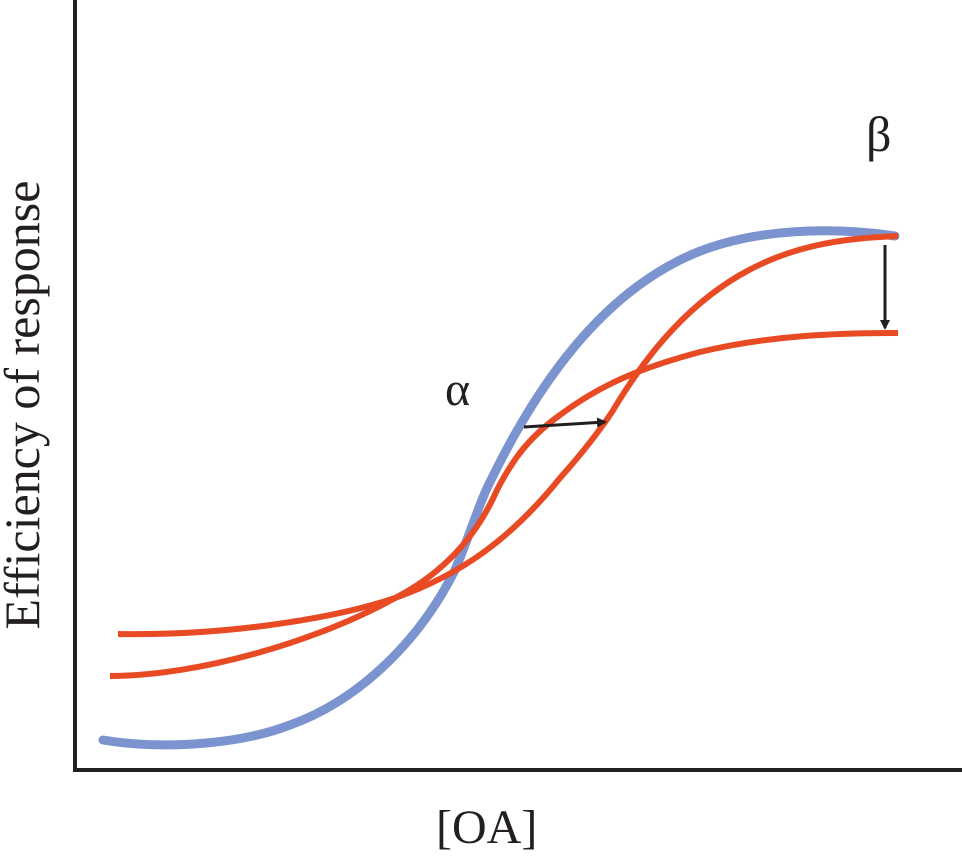 Image resolution: width=962 pixels, height=866 pixels. What do you see at coordinates (458, 389) in the screenshot?
I see `alpha-label: α` at bounding box center [458, 389].